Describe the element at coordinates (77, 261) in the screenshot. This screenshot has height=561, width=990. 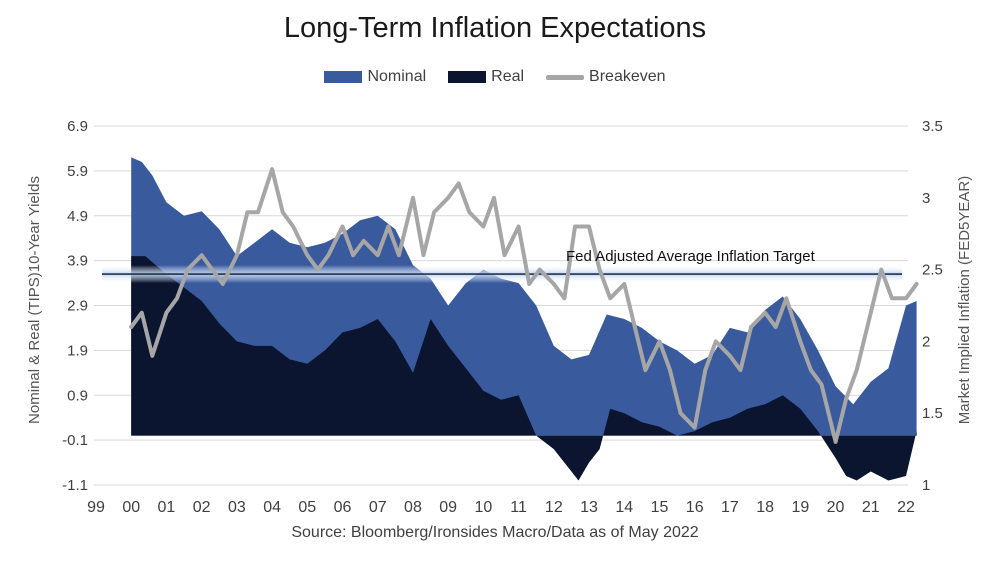
I see `y-tick-label: 3.9` at that location.